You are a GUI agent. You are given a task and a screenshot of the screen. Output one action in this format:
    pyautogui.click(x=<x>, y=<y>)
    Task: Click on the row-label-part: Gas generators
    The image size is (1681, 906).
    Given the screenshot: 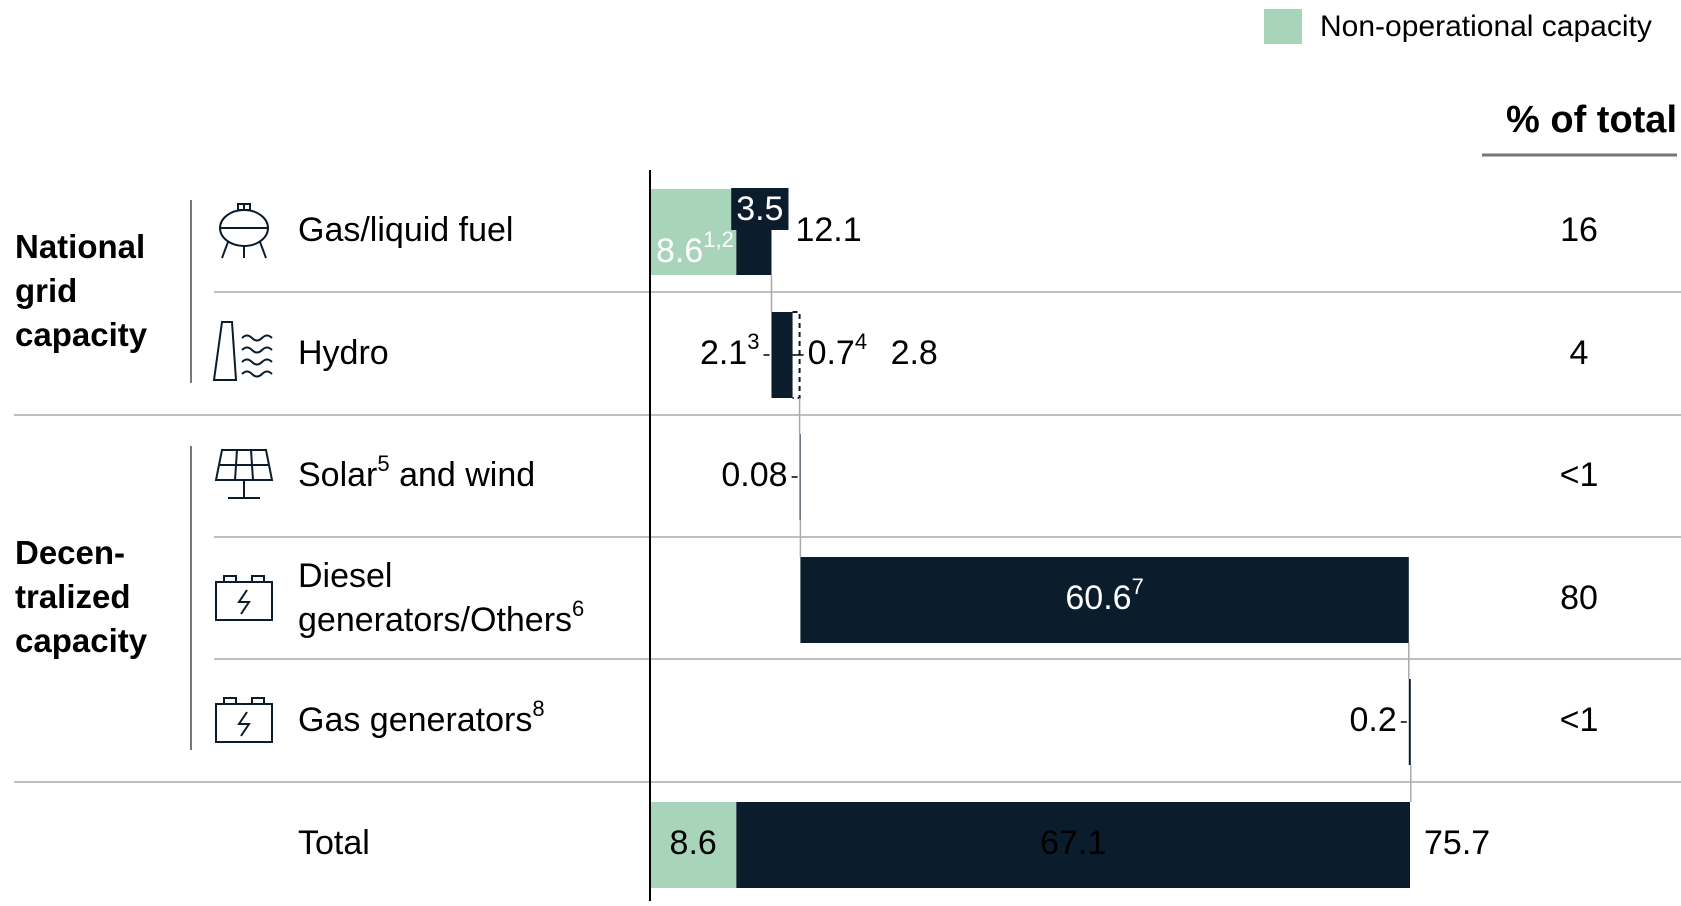 What is the action you would take?
    pyautogui.click(x=415, y=720)
    